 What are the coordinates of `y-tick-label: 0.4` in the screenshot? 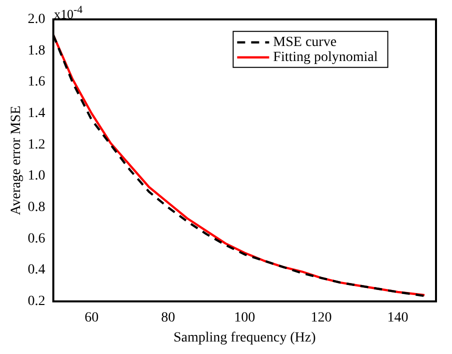 It's located at (37, 270).